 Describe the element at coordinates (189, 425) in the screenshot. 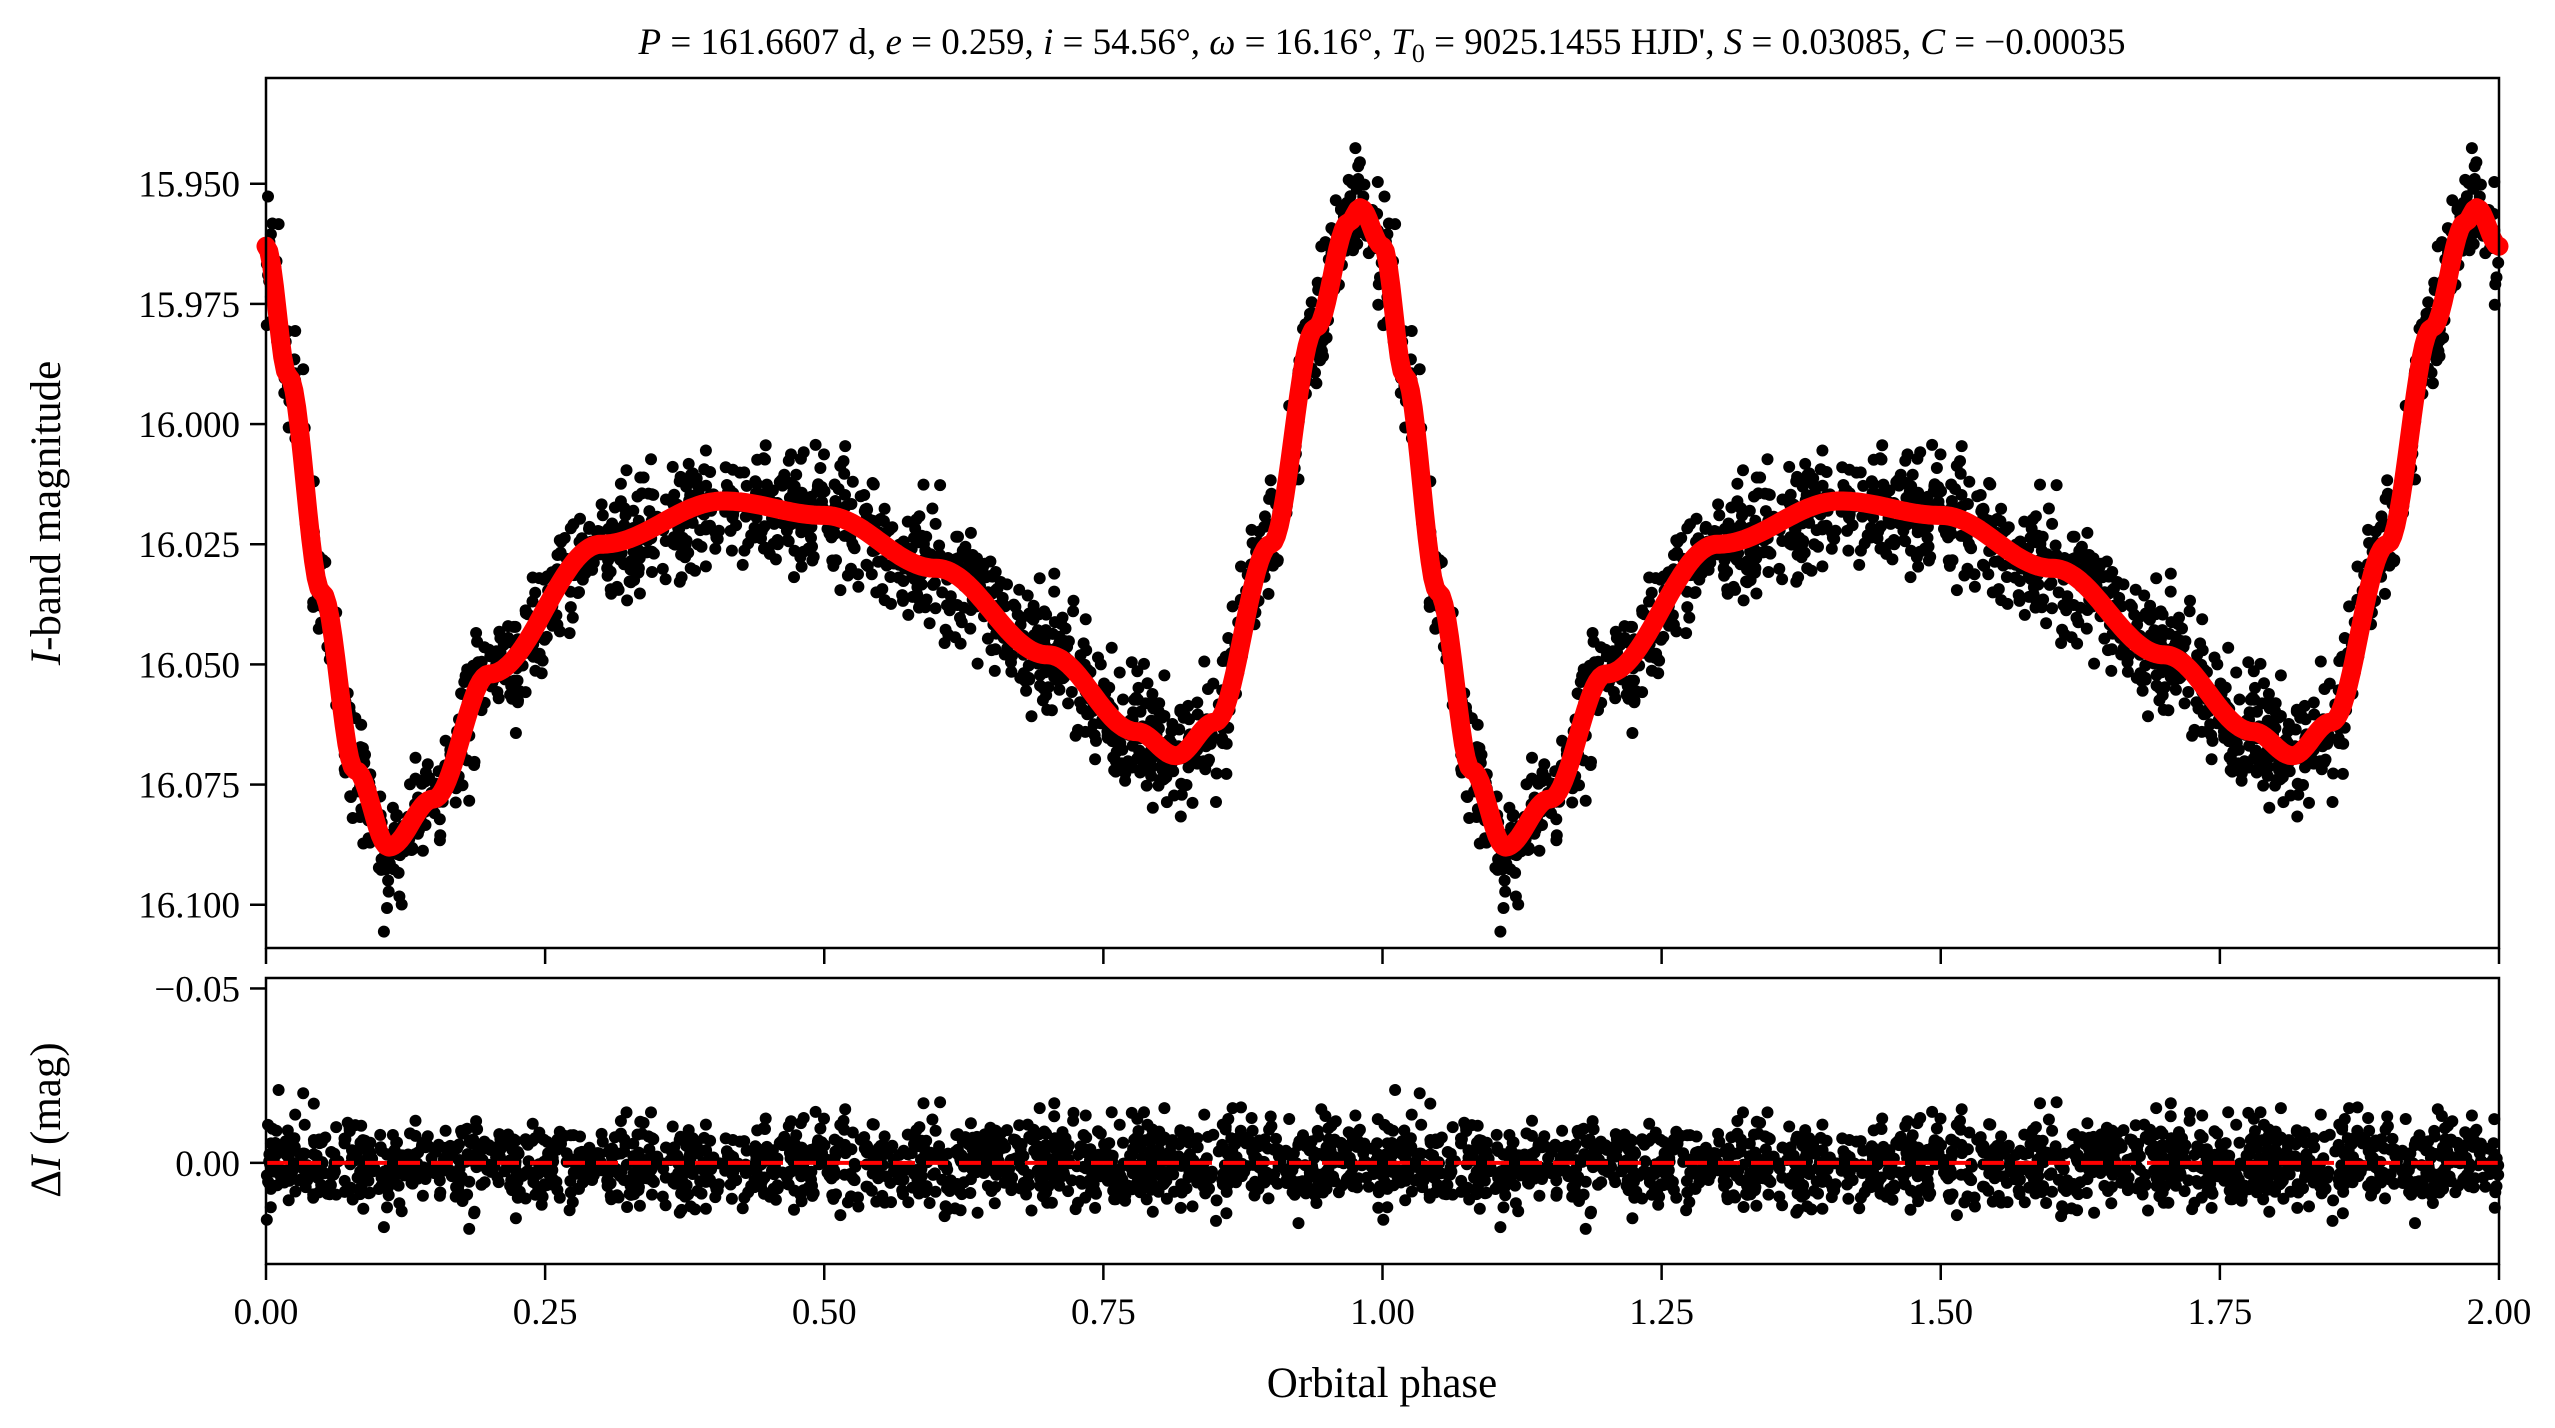

I see `y-tick-label: 16.000` at that location.